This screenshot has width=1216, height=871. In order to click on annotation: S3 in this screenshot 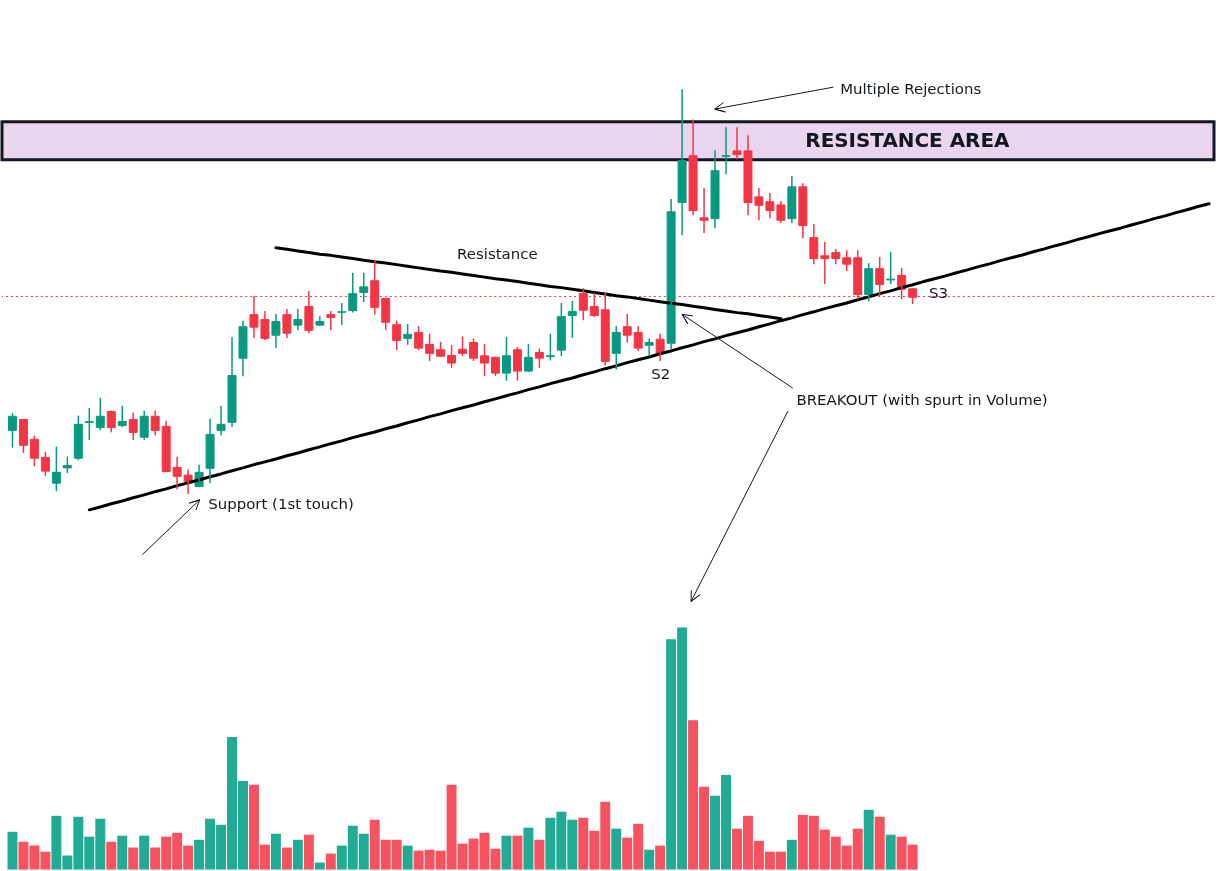, I will do `click(938, 293)`.